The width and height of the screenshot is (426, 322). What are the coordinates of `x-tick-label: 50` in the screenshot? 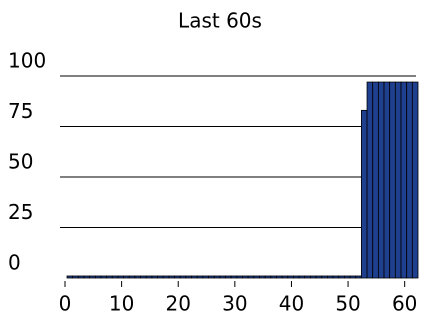 It's located at (347, 304).